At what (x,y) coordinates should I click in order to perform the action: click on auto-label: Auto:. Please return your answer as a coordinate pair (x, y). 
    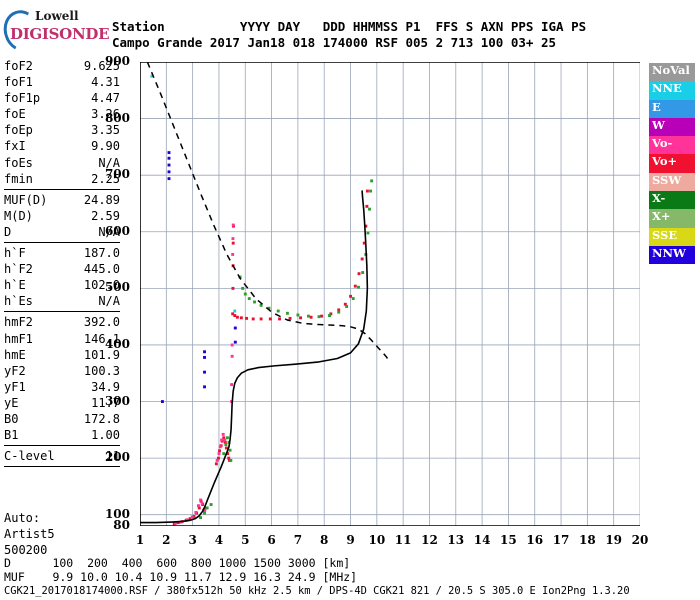
    Looking at the image, I should click on (22, 518).